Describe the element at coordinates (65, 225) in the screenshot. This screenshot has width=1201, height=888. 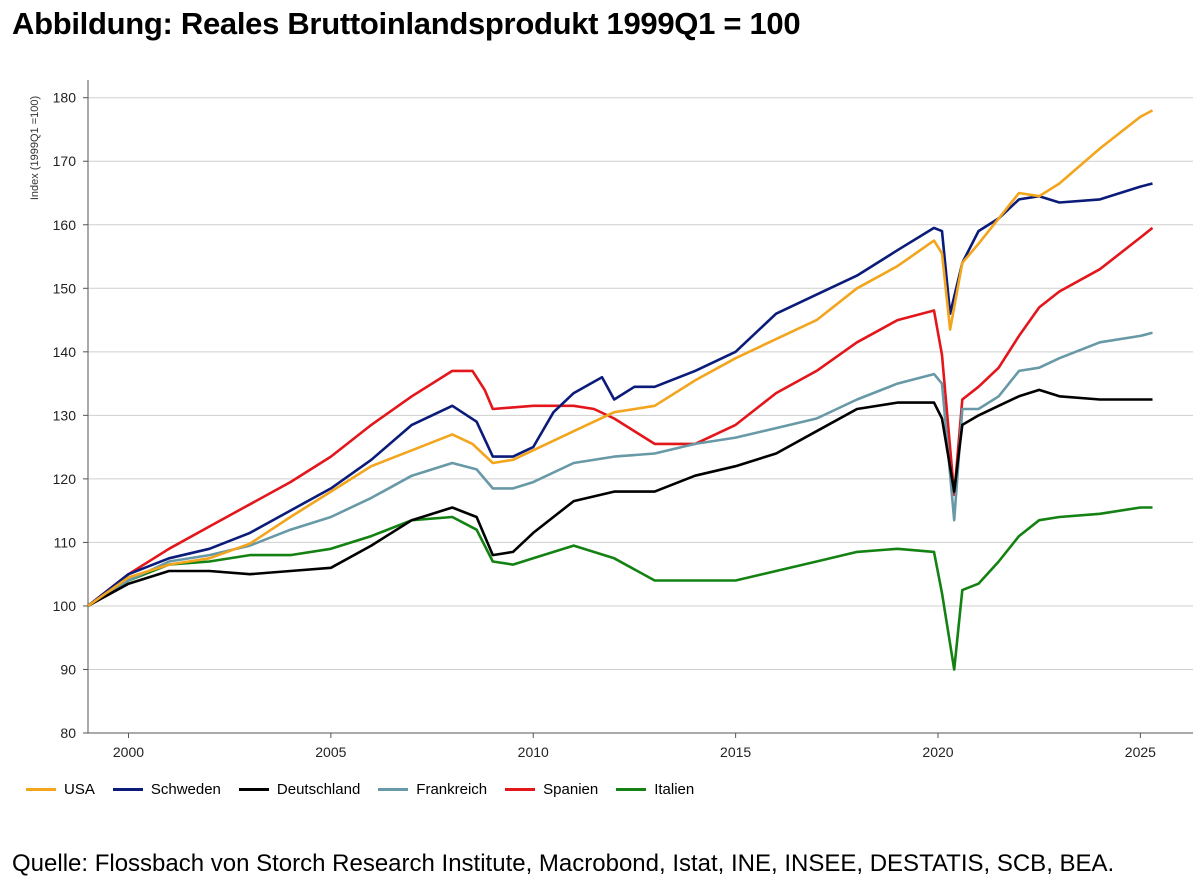
I see `y-tick-label: 160` at that location.